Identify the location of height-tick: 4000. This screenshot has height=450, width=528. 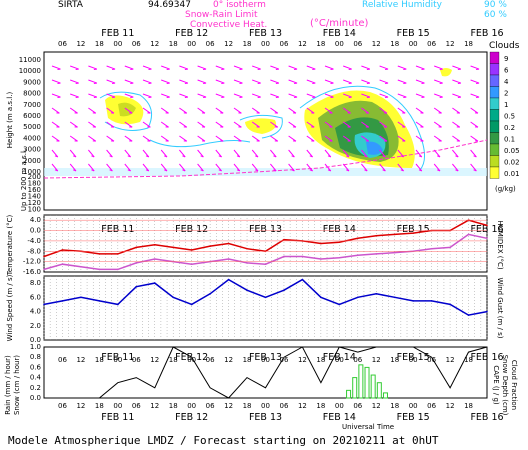
(32, 138).